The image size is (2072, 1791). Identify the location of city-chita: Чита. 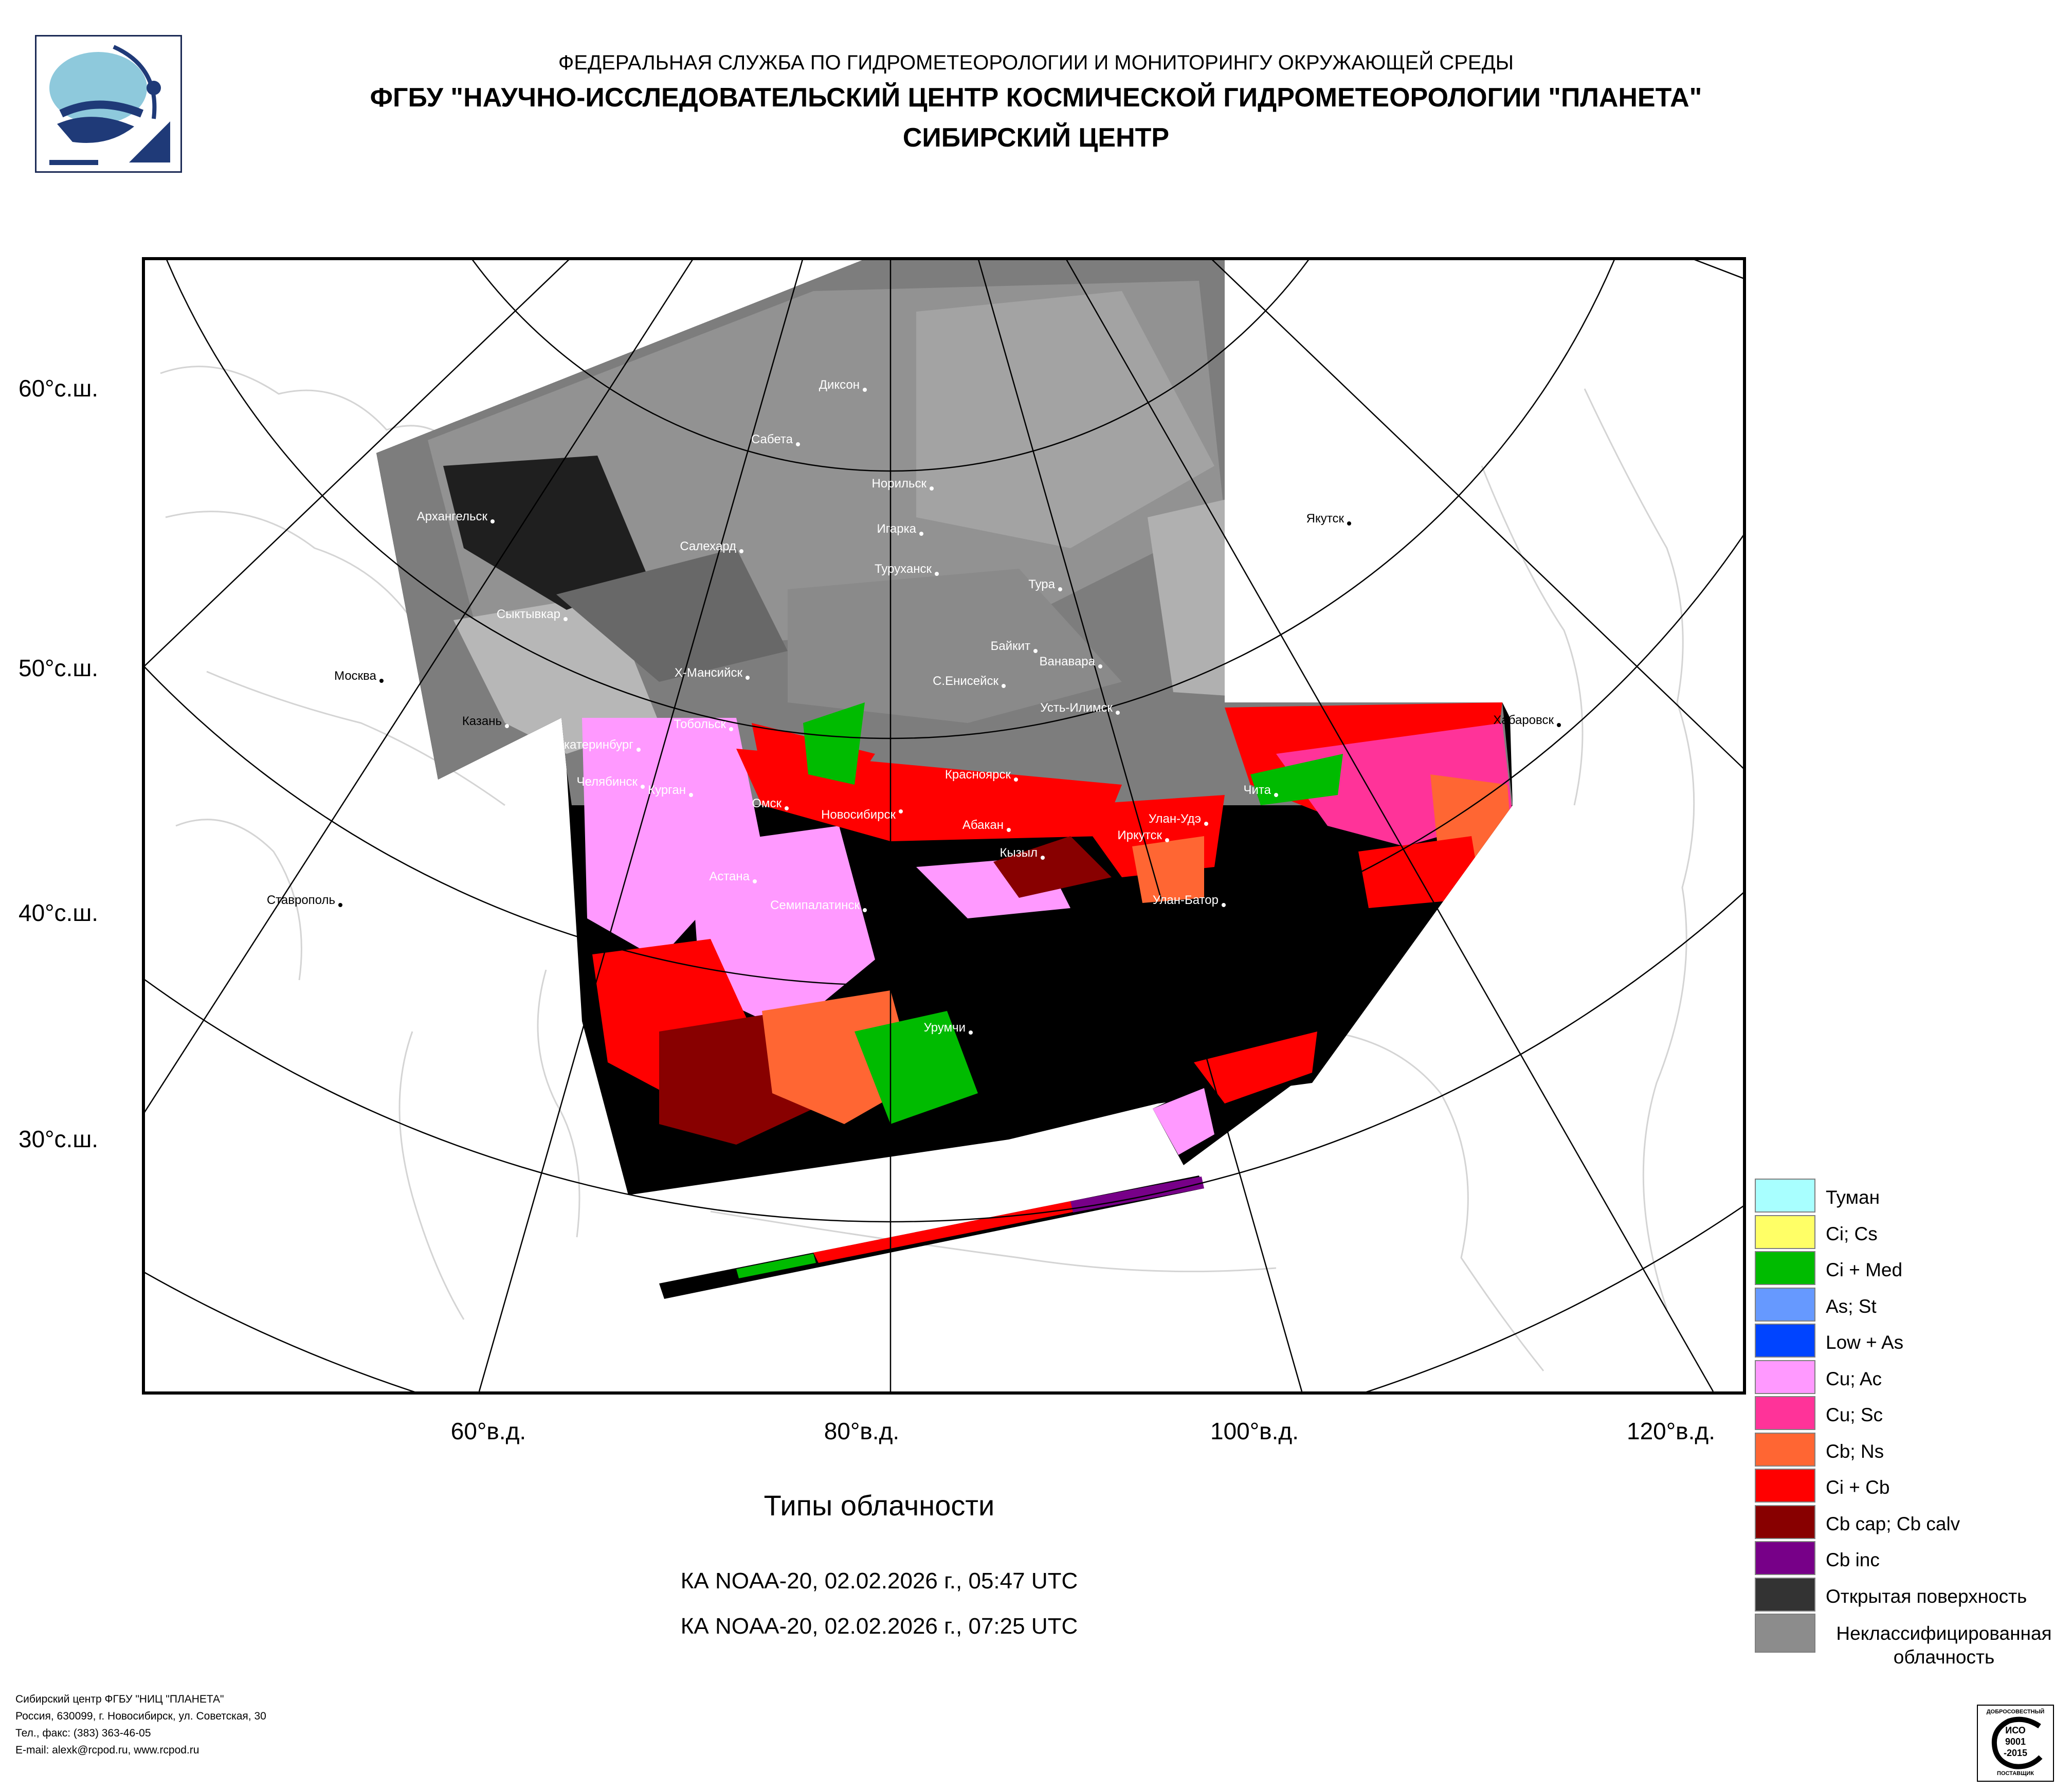
(1261, 790).